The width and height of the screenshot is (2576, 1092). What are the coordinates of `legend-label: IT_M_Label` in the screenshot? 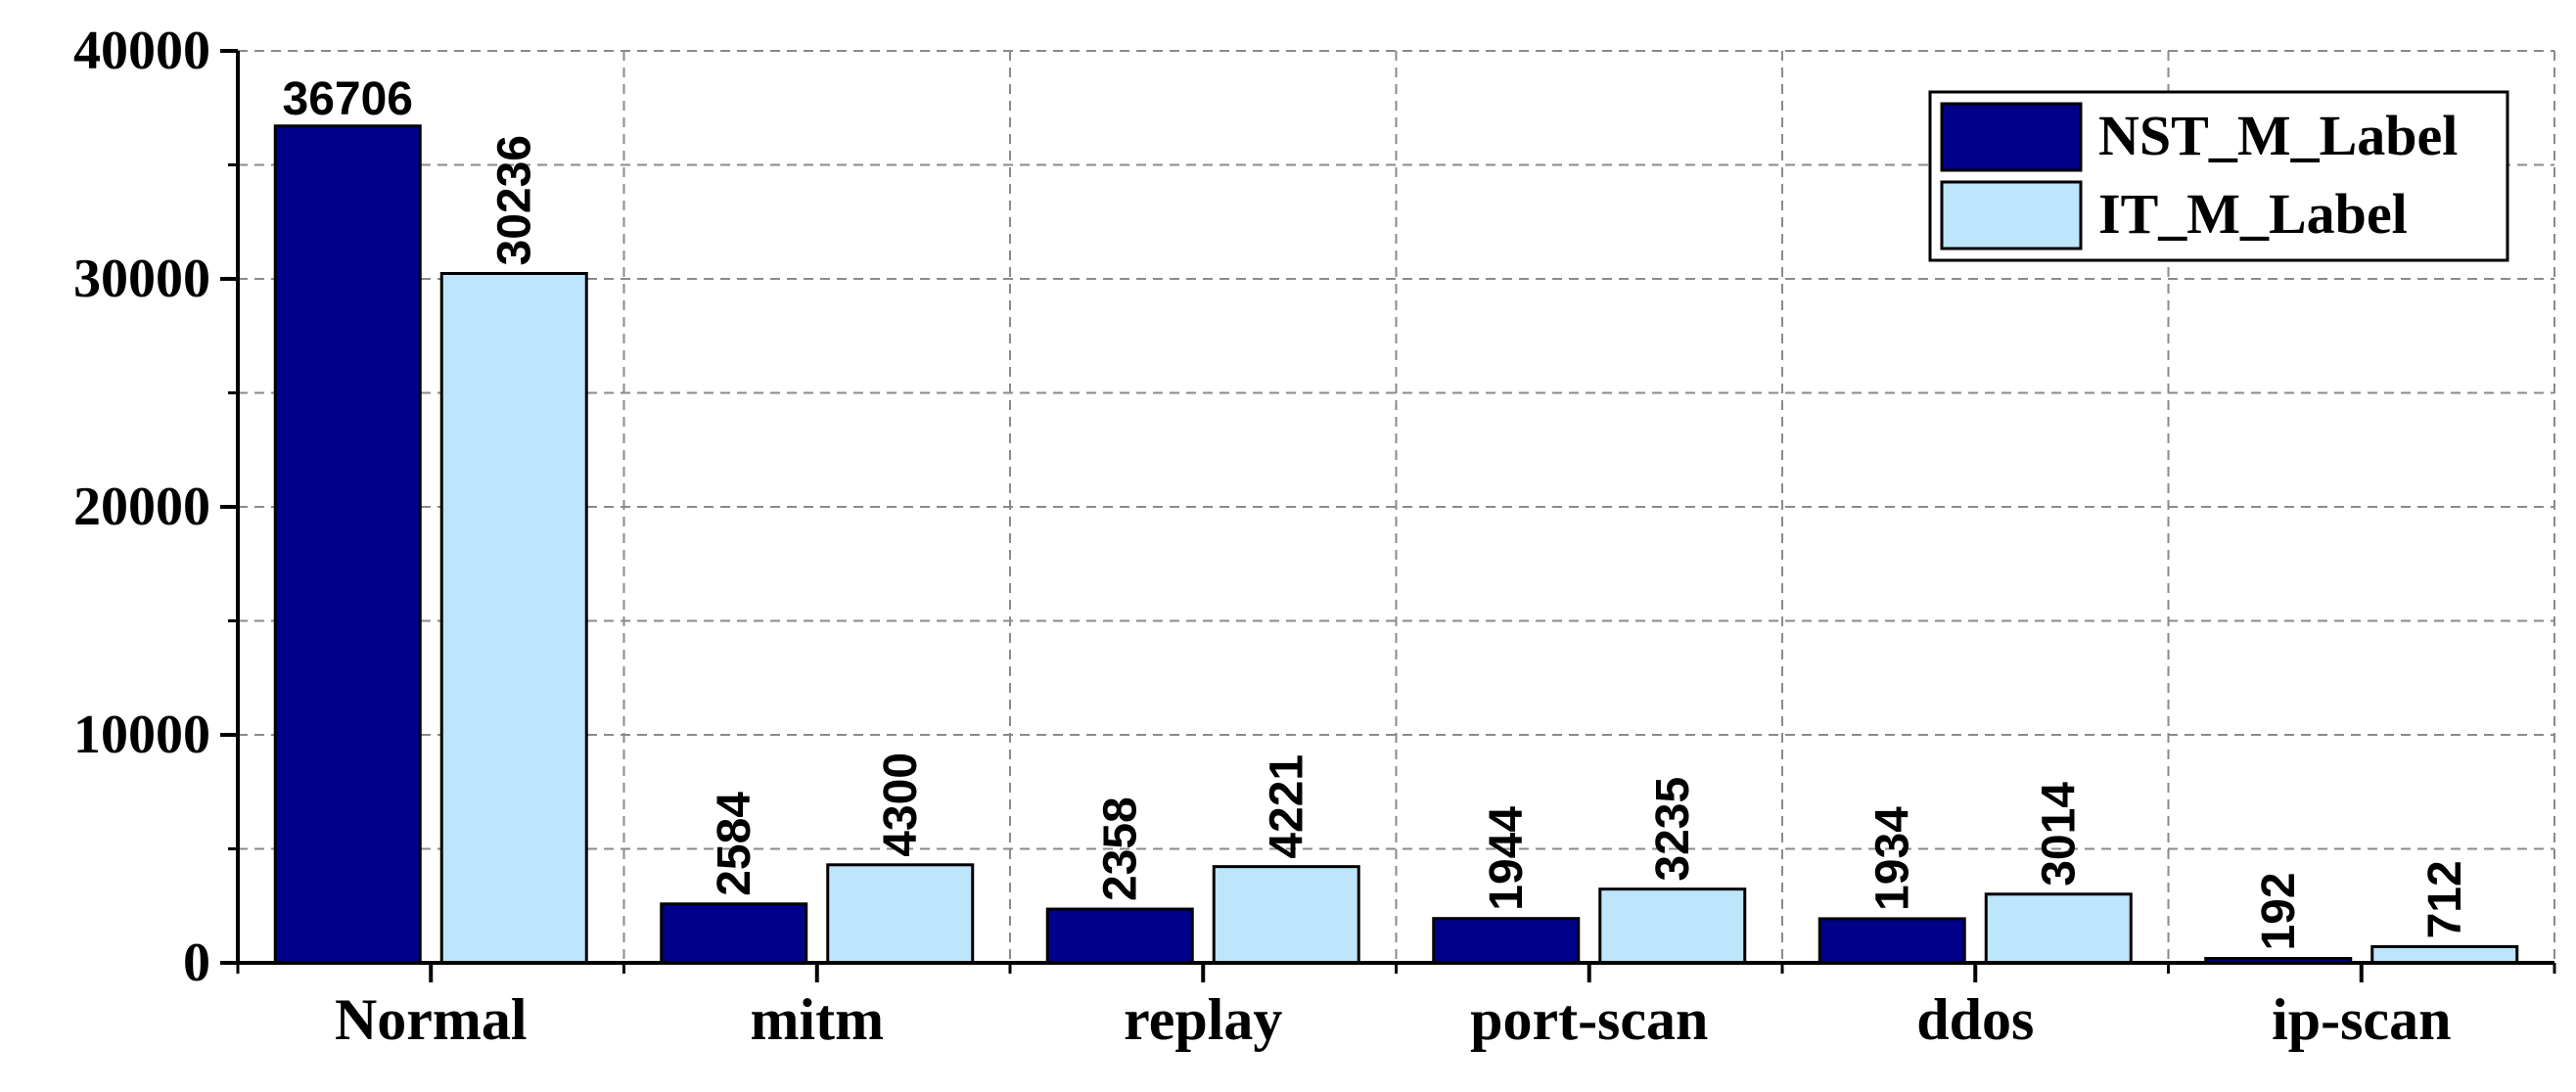 It's located at (2253, 214).